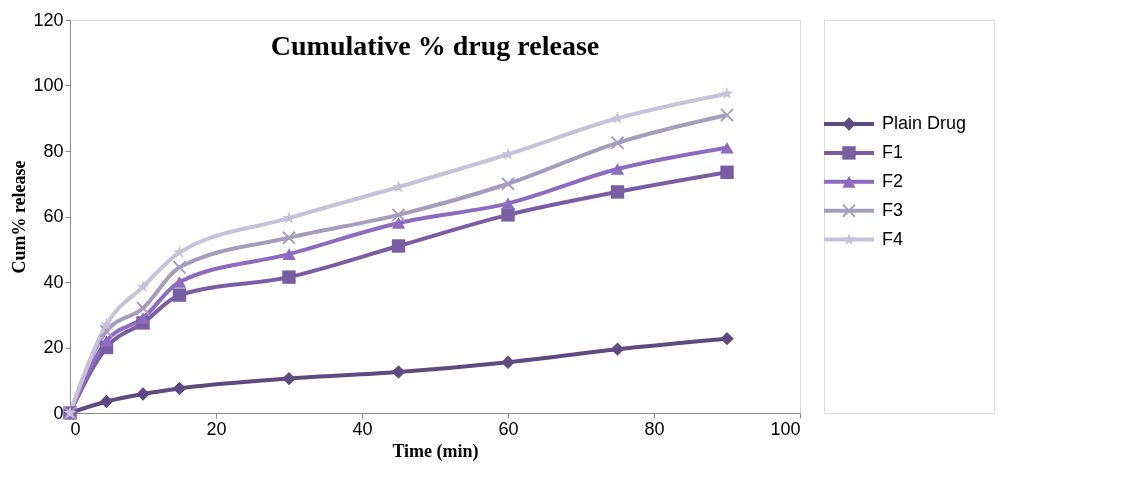  What do you see at coordinates (362, 428) in the screenshot?
I see `x-tick-label: 40` at bounding box center [362, 428].